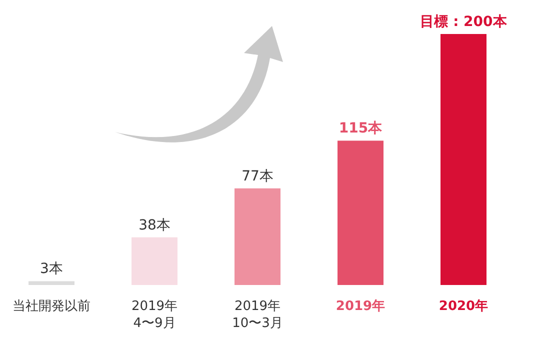 This screenshot has height=339, width=537. Describe the element at coordinates (258, 176) in the screenshot. I see `data-label: 77本` at that location.